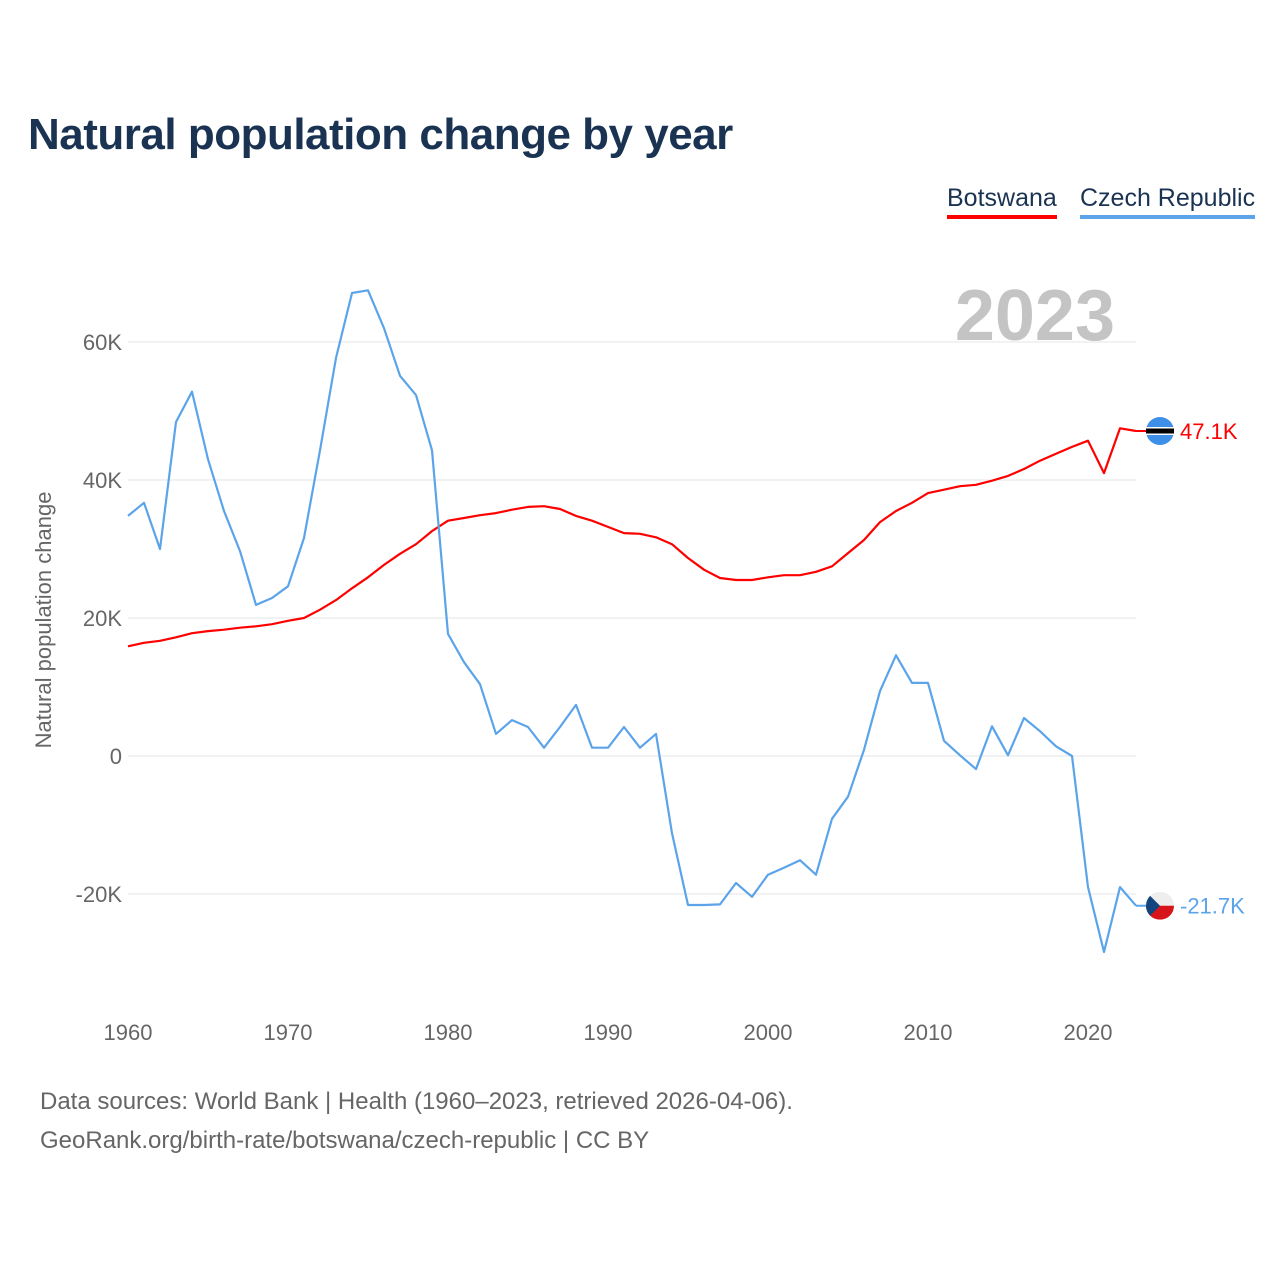 The image size is (1280, 1280). I want to click on x-tick-label: 1990, so click(608, 1032).